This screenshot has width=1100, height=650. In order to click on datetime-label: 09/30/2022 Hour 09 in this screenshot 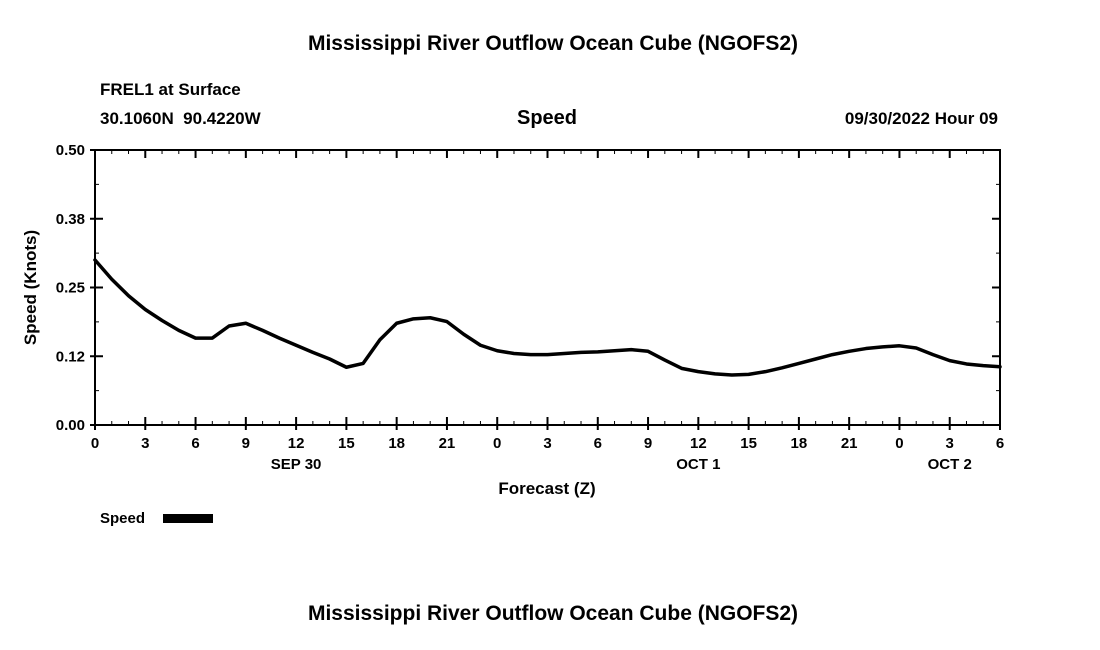, I will do `click(921, 118)`.